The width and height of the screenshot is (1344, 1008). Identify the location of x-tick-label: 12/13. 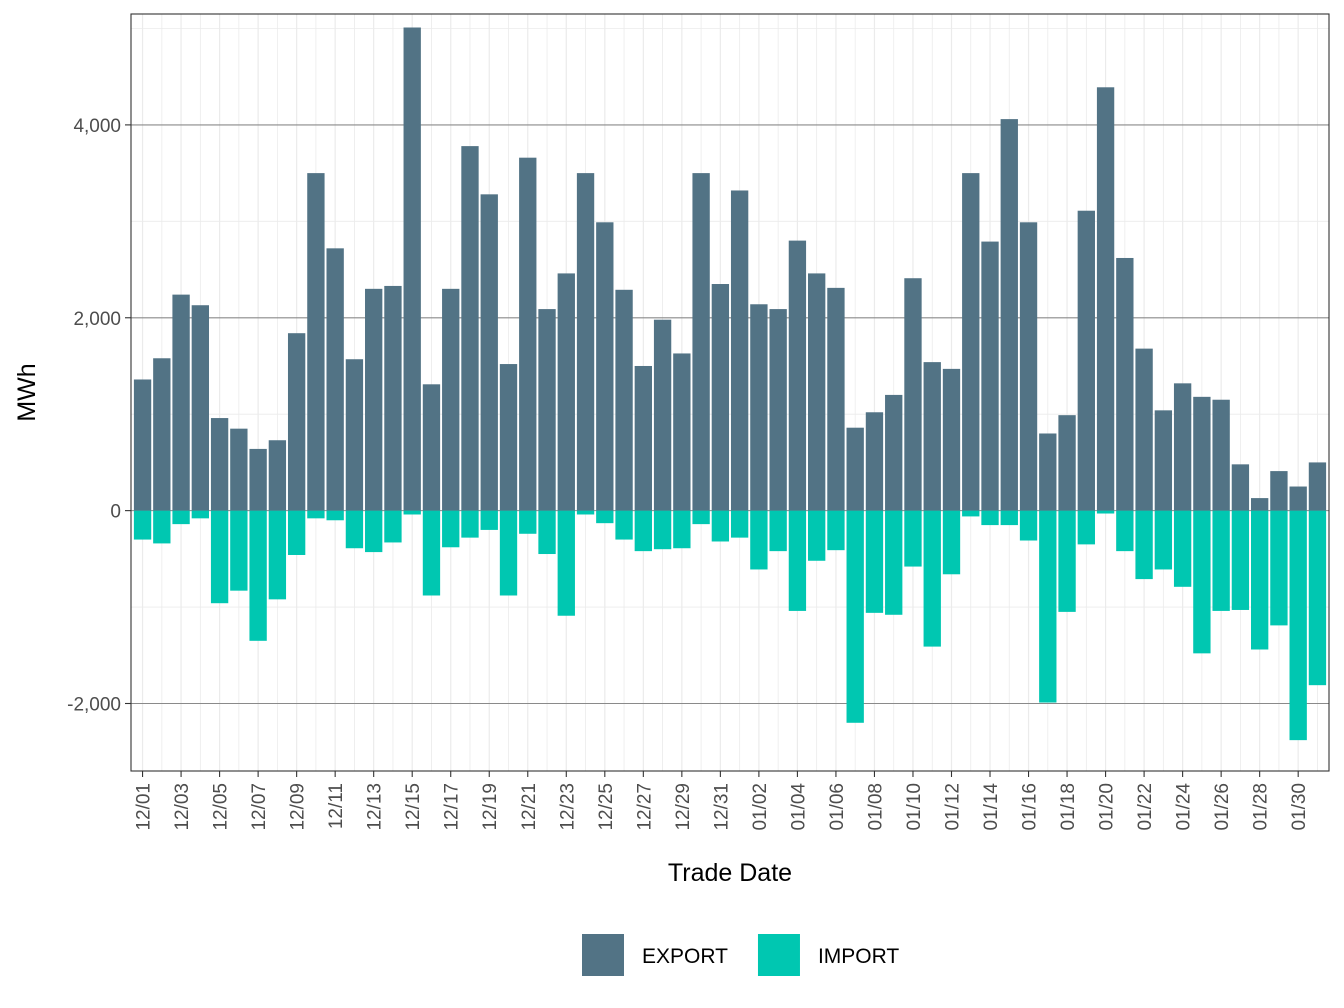
(375, 807).